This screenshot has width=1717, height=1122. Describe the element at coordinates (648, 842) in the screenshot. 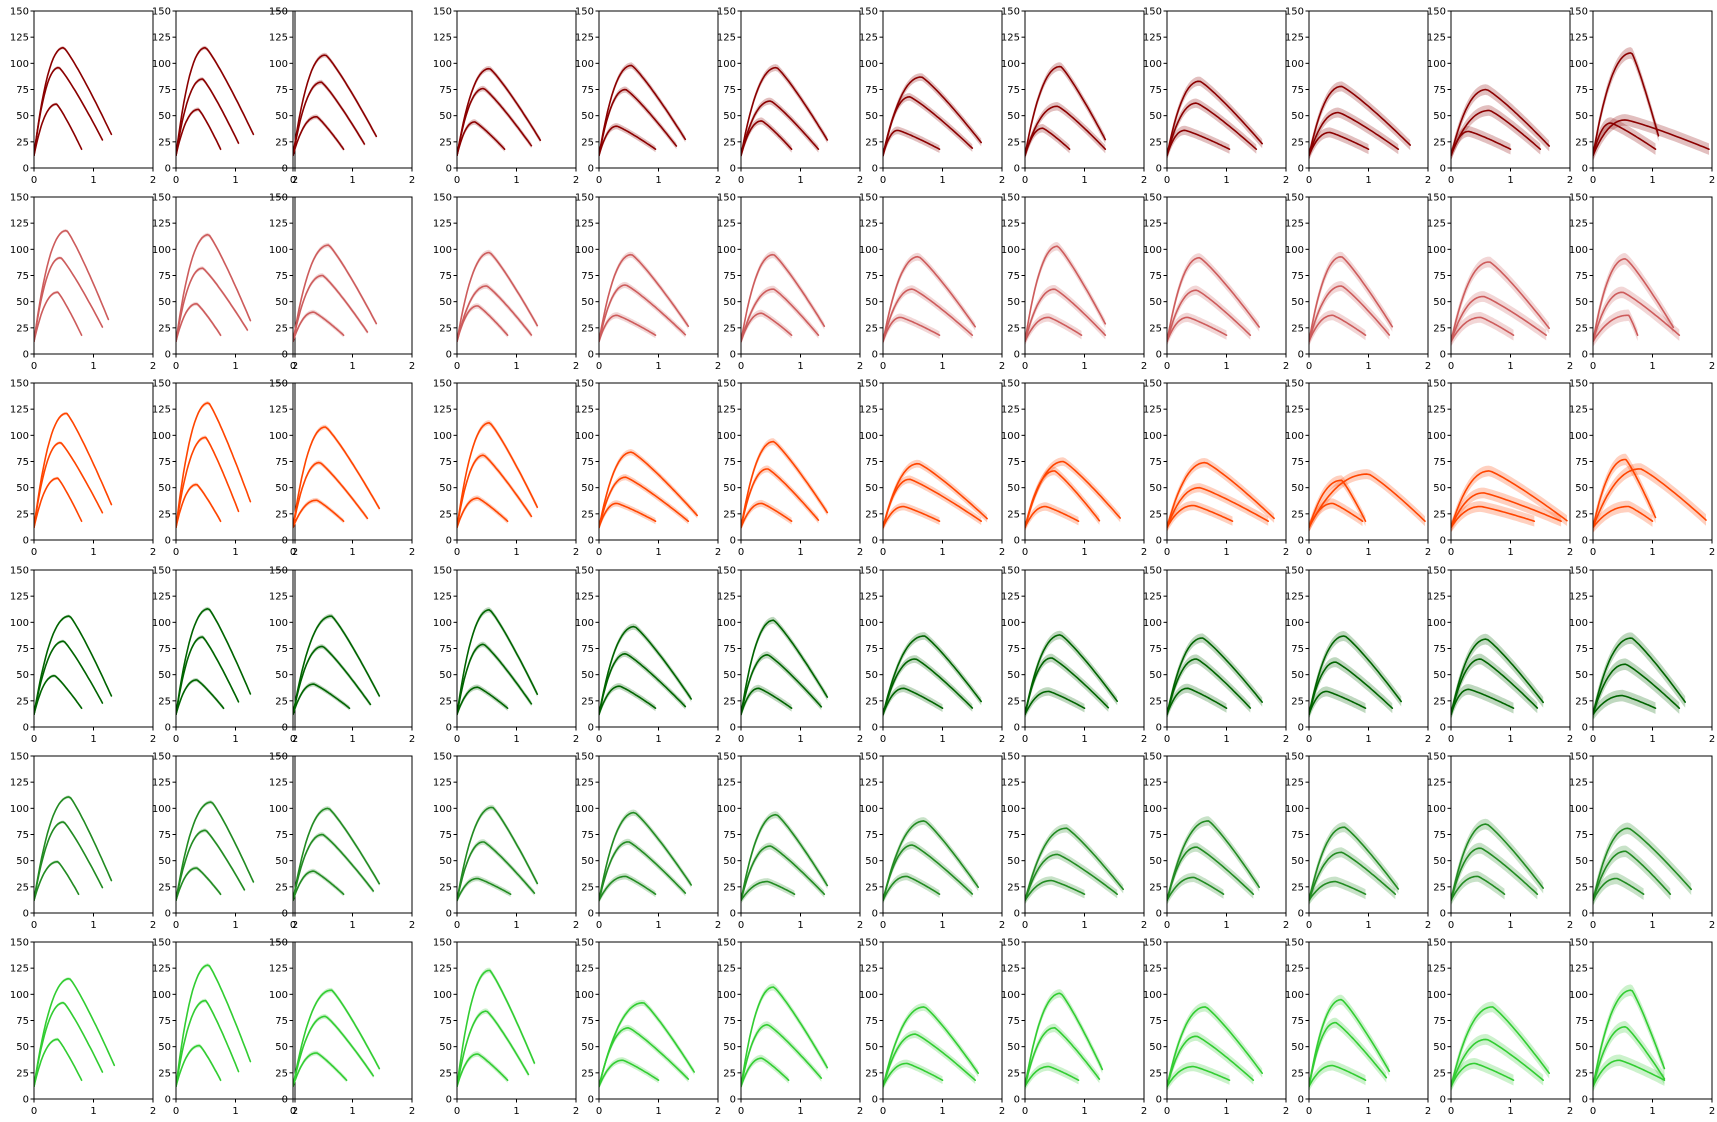

I see `panel-r5-c5: 0 25 50 75 100 125 150 0 1 2` at that location.